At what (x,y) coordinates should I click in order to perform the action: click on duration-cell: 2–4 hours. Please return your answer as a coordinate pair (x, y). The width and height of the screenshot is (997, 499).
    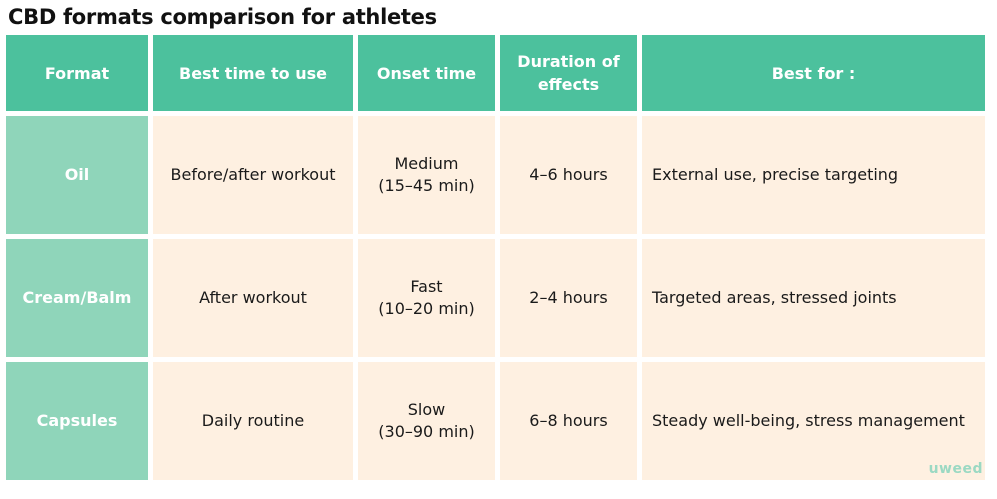
    Looking at the image, I should click on (568, 298).